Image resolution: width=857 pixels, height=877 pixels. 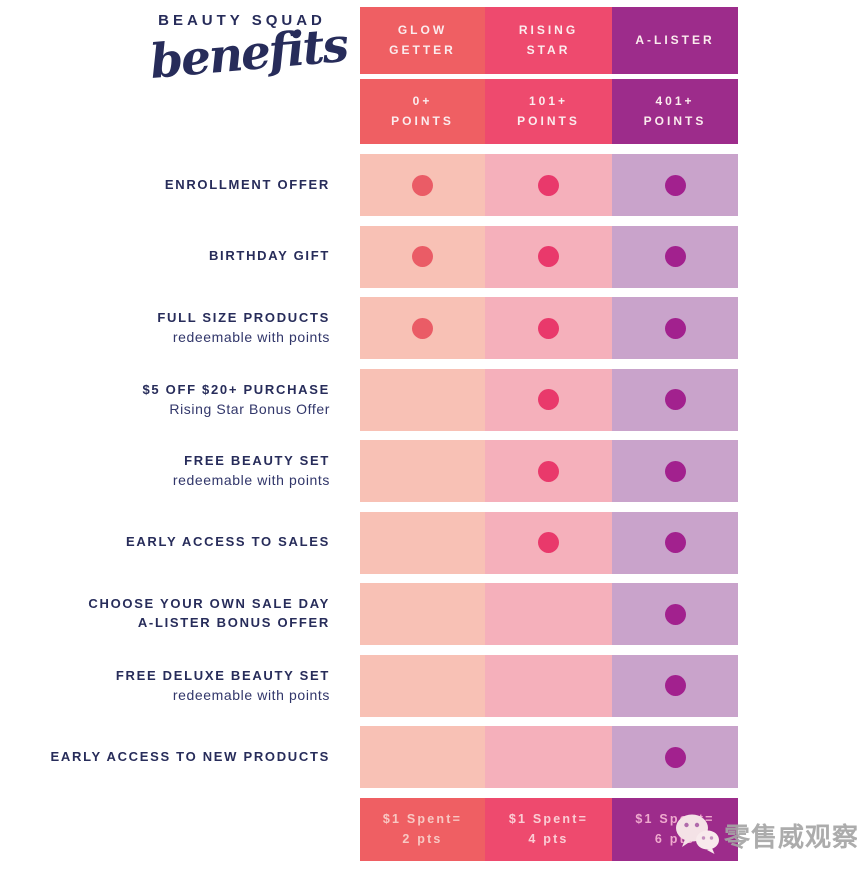 What do you see at coordinates (422, 40) in the screenshot?
I see `tier-header-glow-getter: GLOW GETTER` at bounding box center [422, 40].